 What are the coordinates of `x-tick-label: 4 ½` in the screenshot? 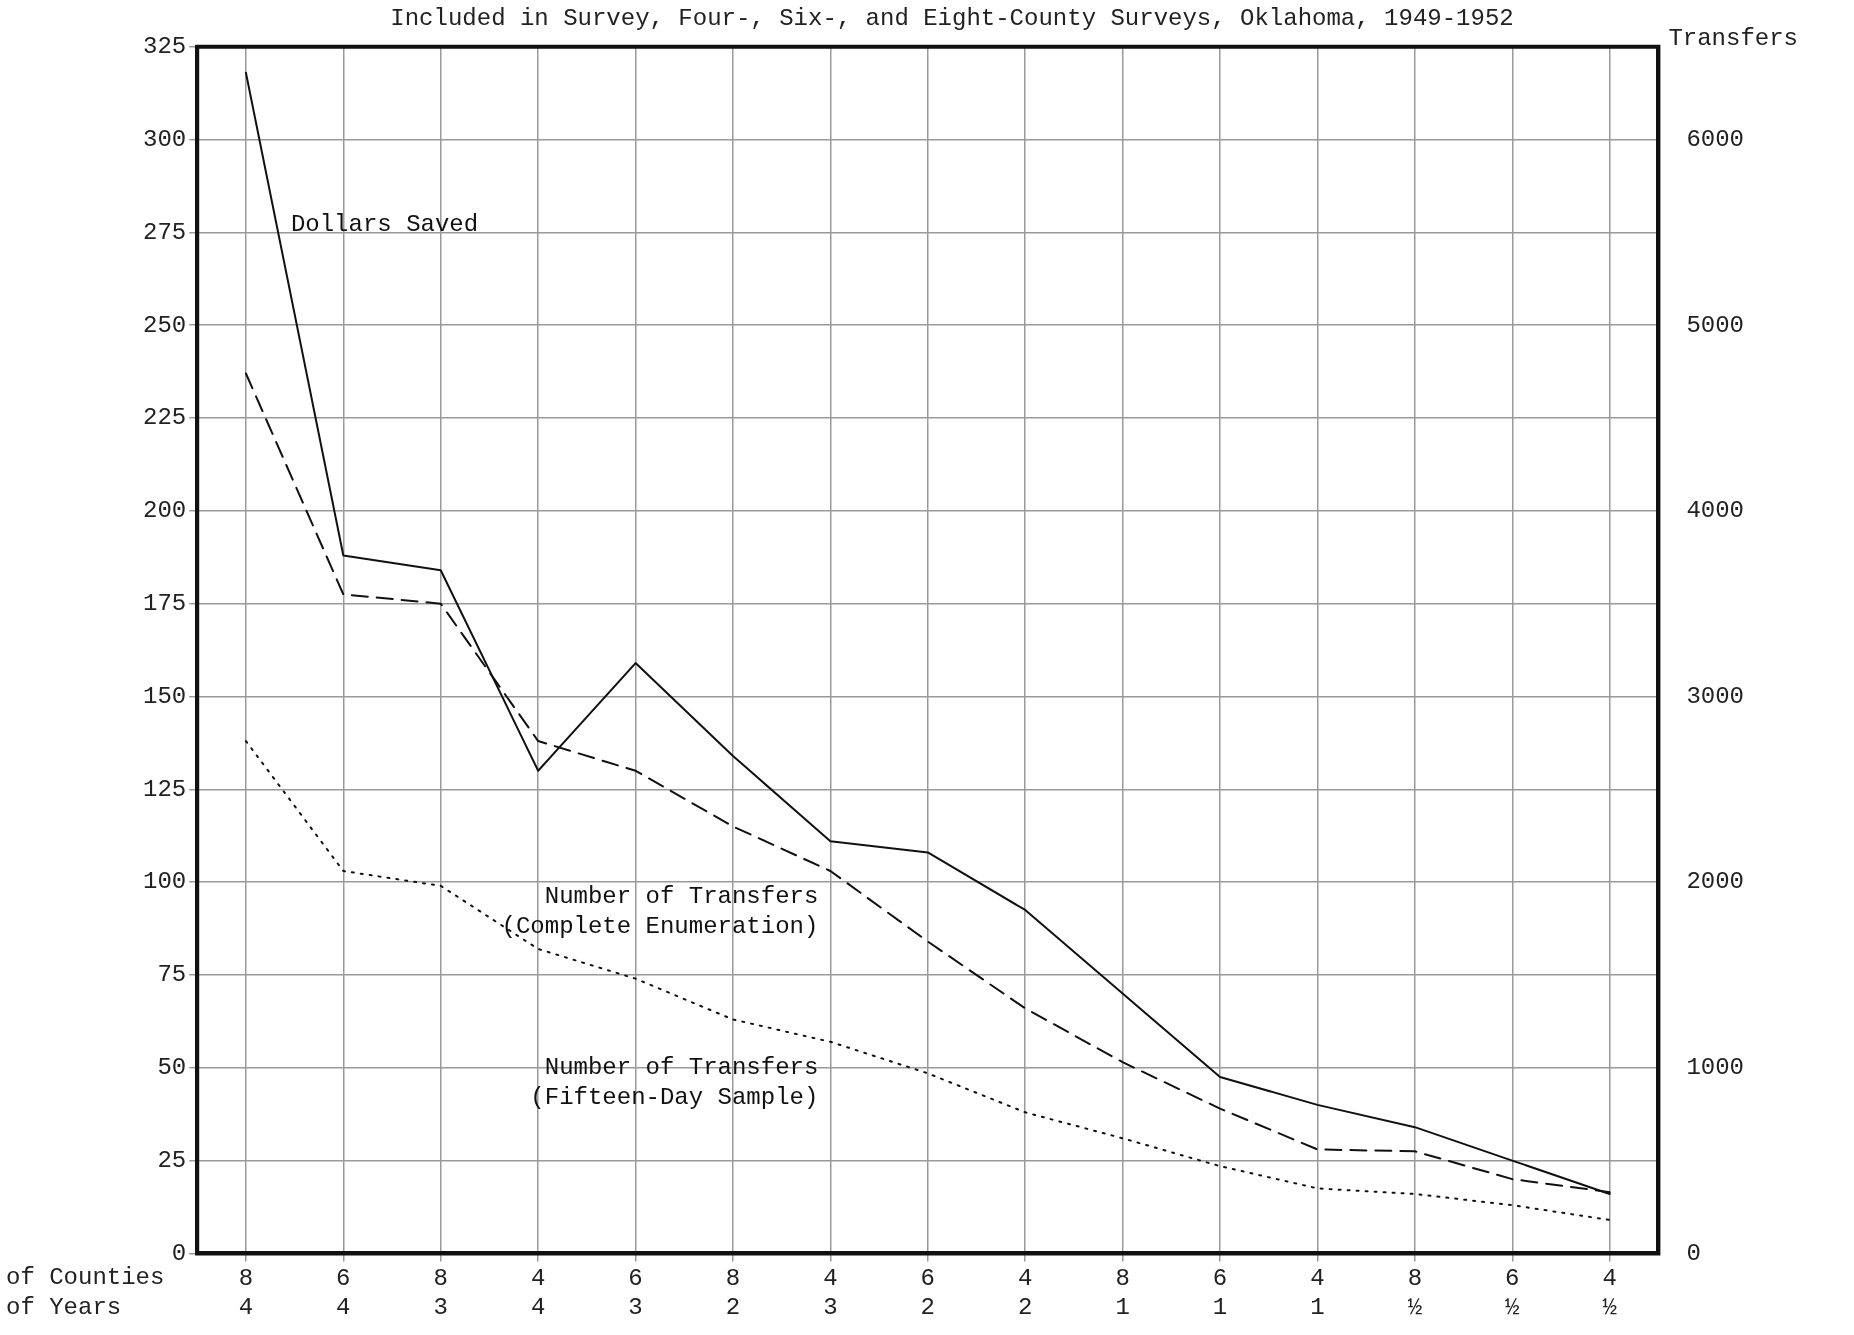 It's located at (1610, 1293).